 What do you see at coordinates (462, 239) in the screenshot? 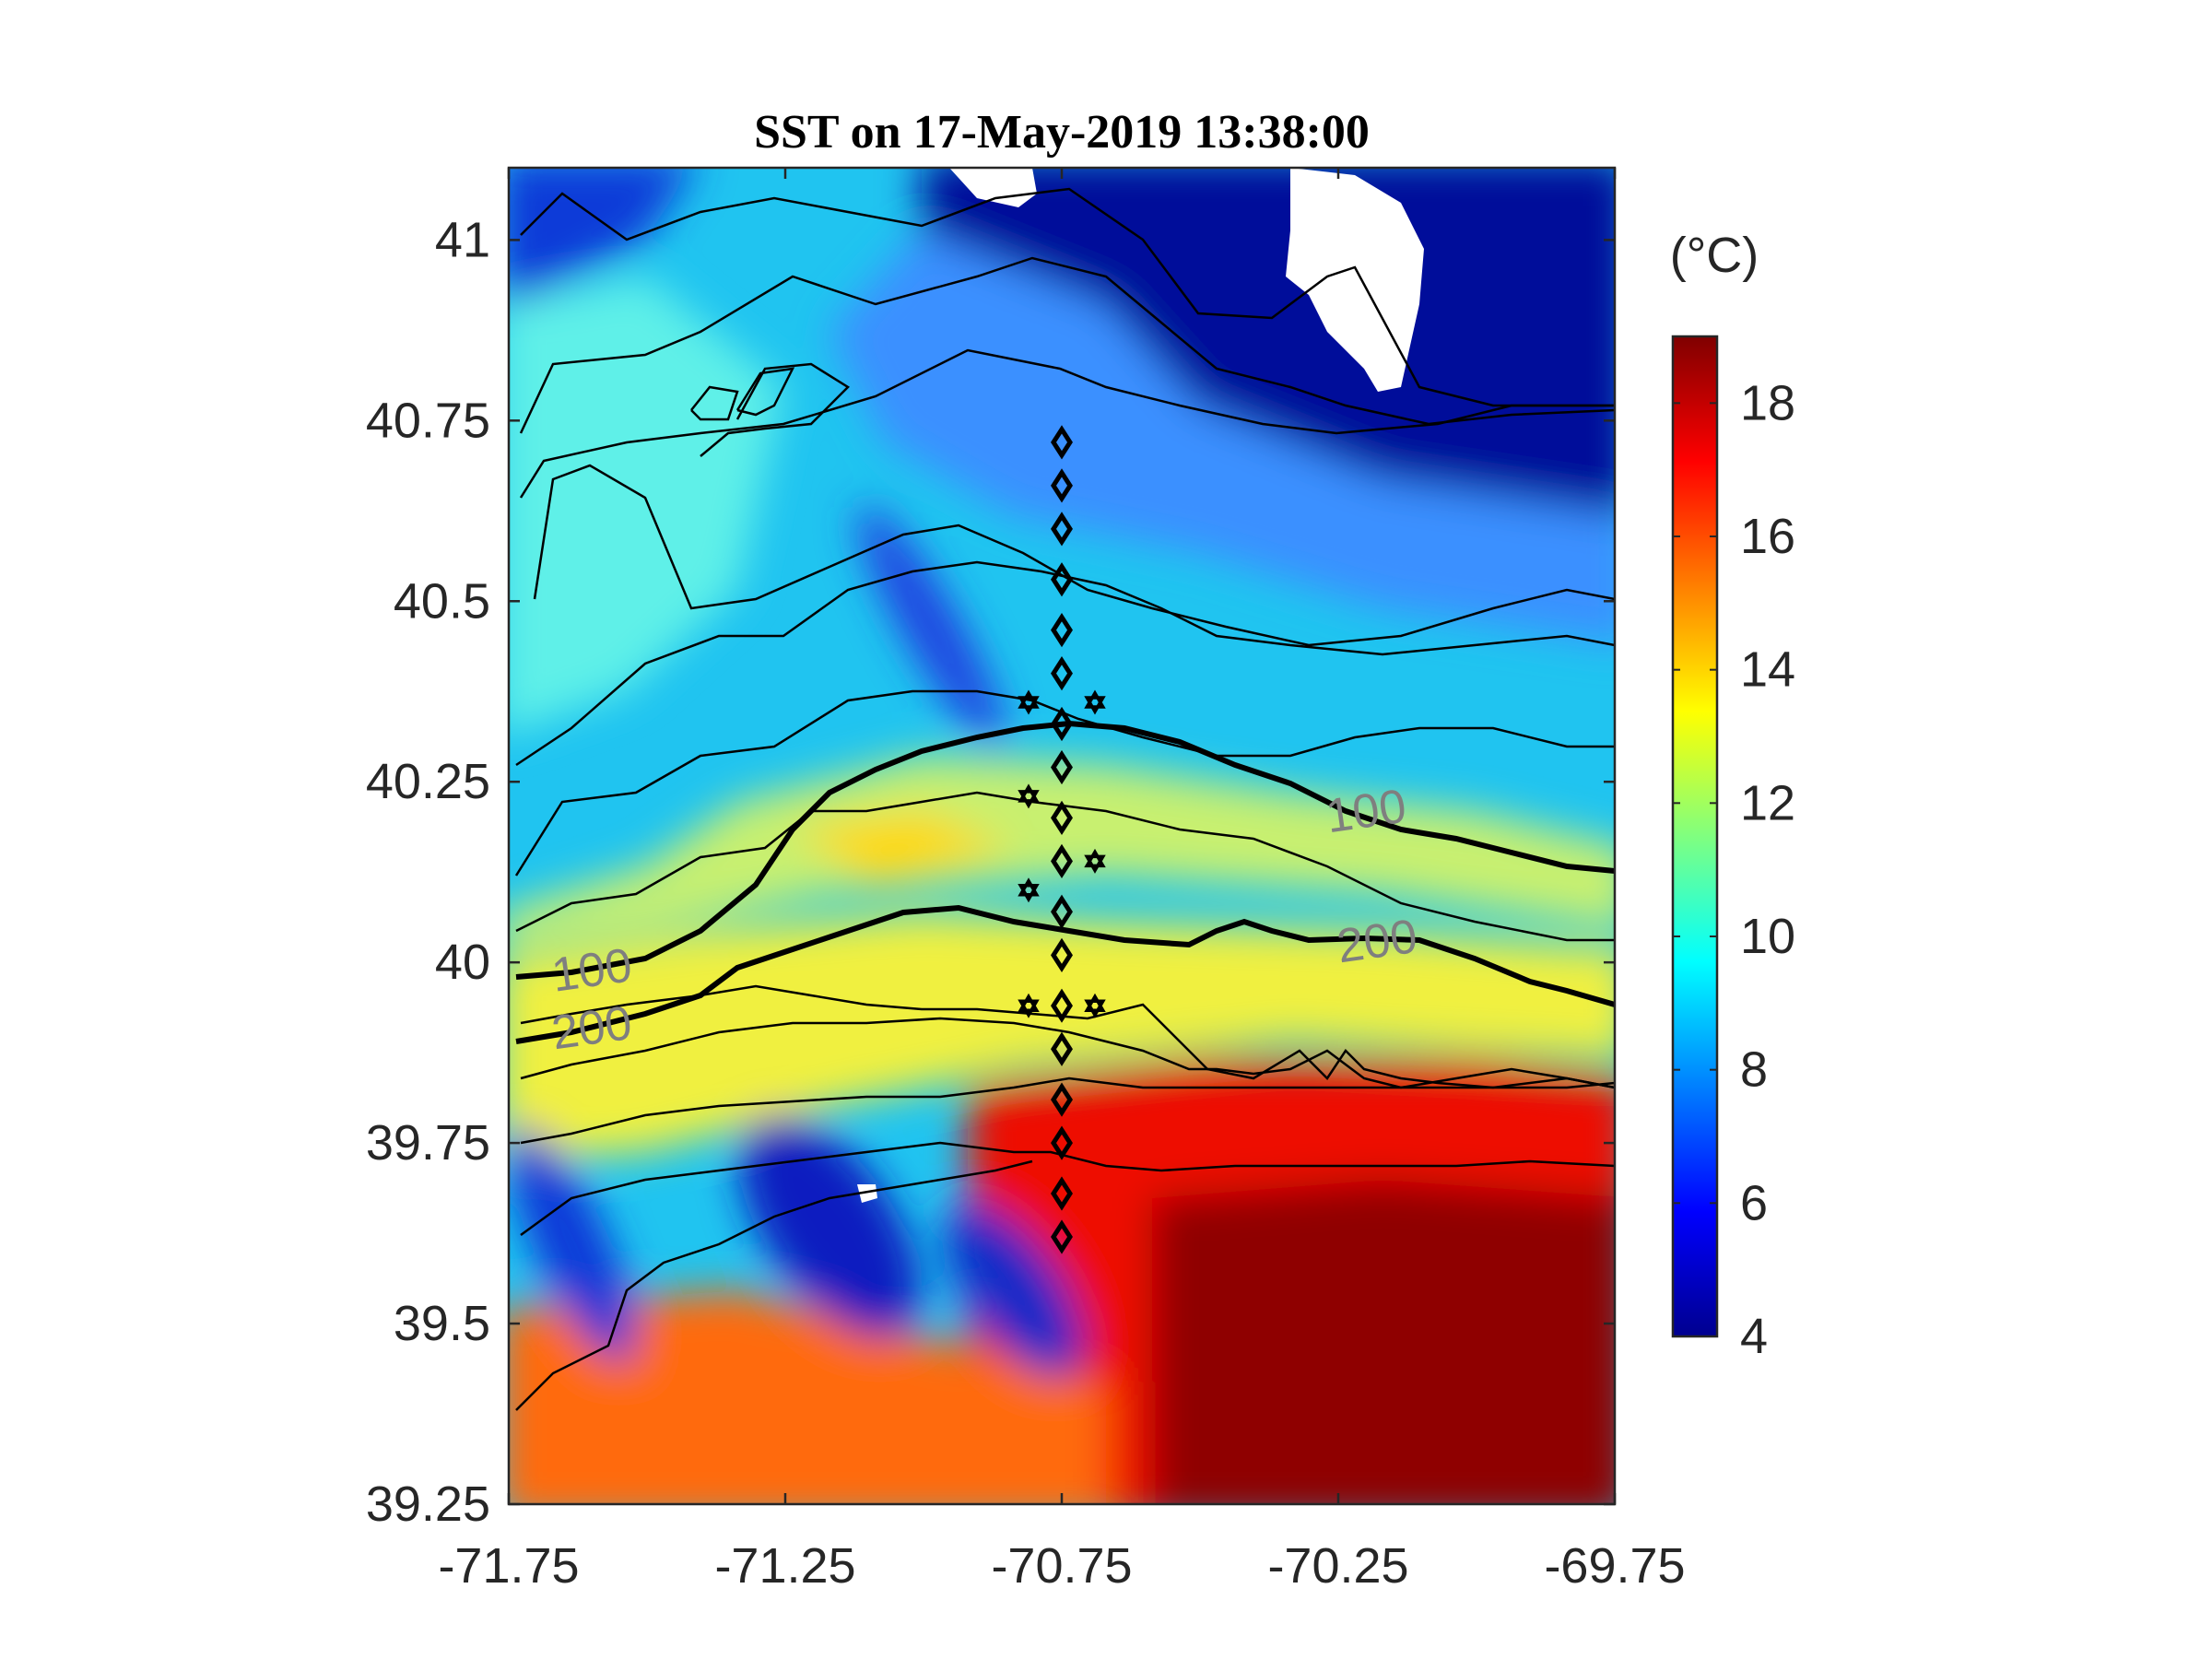
I see `y-tick-label: 41` at bounding box center [462, 239].